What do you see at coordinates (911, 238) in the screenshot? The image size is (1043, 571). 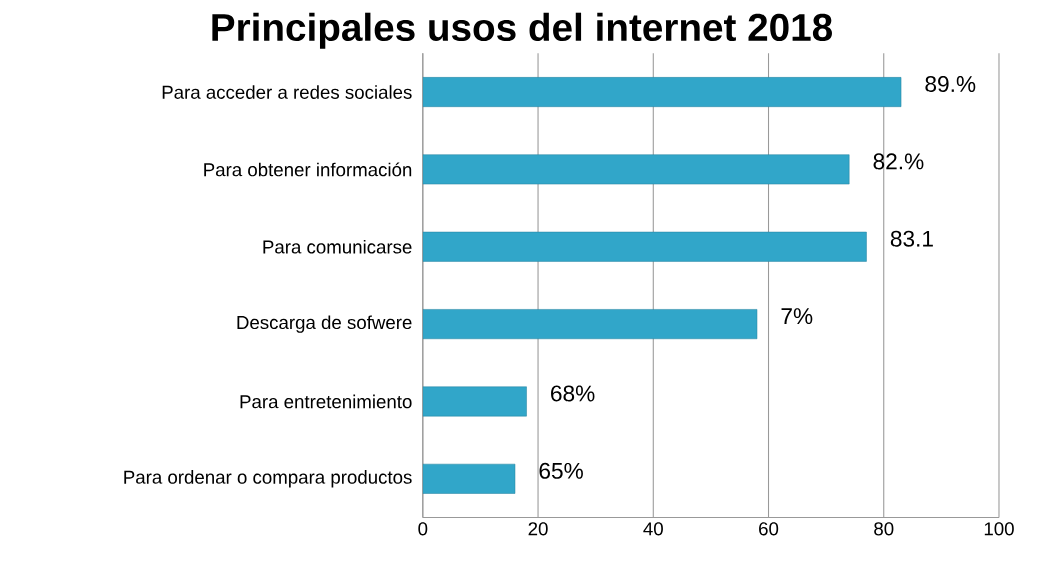 I see `annotation: 83.1` at bounding box center [911, 238].